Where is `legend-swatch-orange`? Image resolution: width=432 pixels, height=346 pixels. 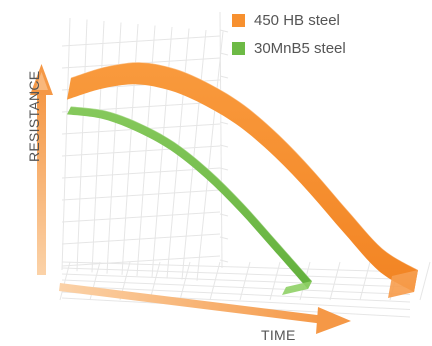 legend-swatch-orange is located at coordinates (238, 20).